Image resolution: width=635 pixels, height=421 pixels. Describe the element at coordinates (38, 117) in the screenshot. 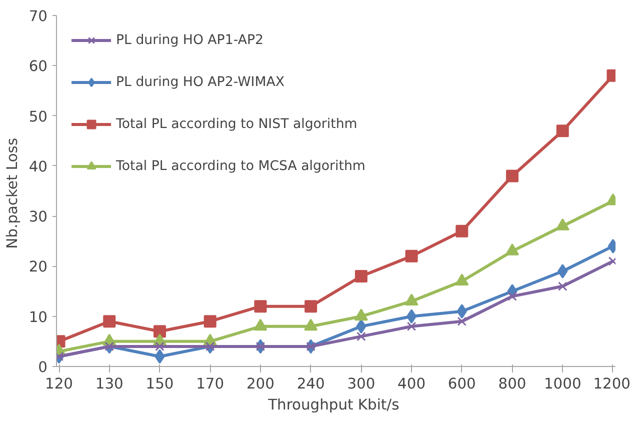

I see `y-tick-label: 50` at that location.